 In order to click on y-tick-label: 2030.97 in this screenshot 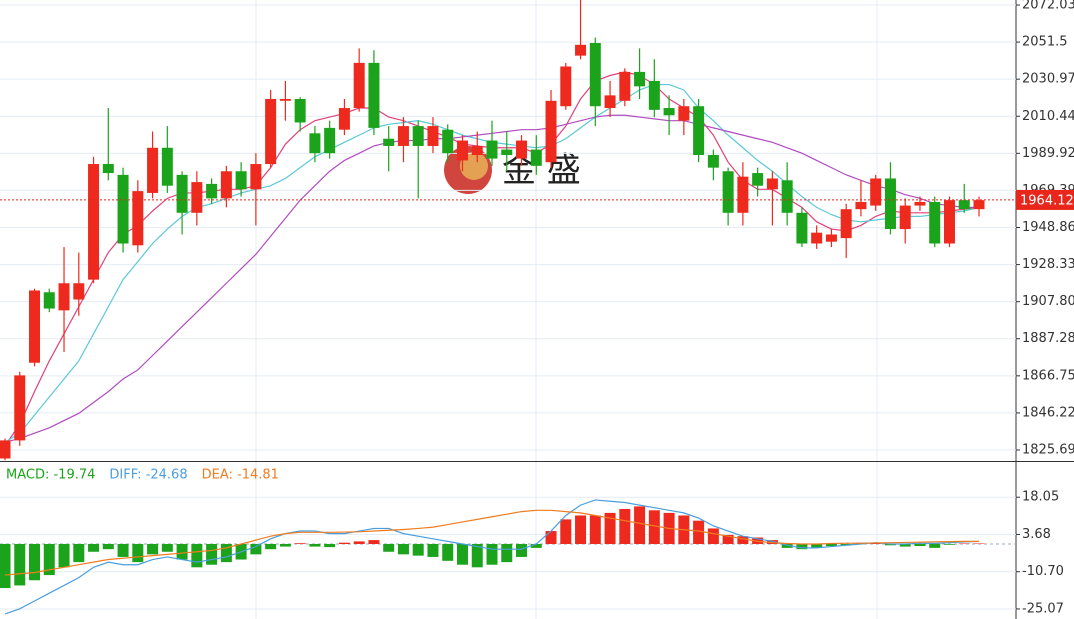, I will do `click(1048, 79)`.